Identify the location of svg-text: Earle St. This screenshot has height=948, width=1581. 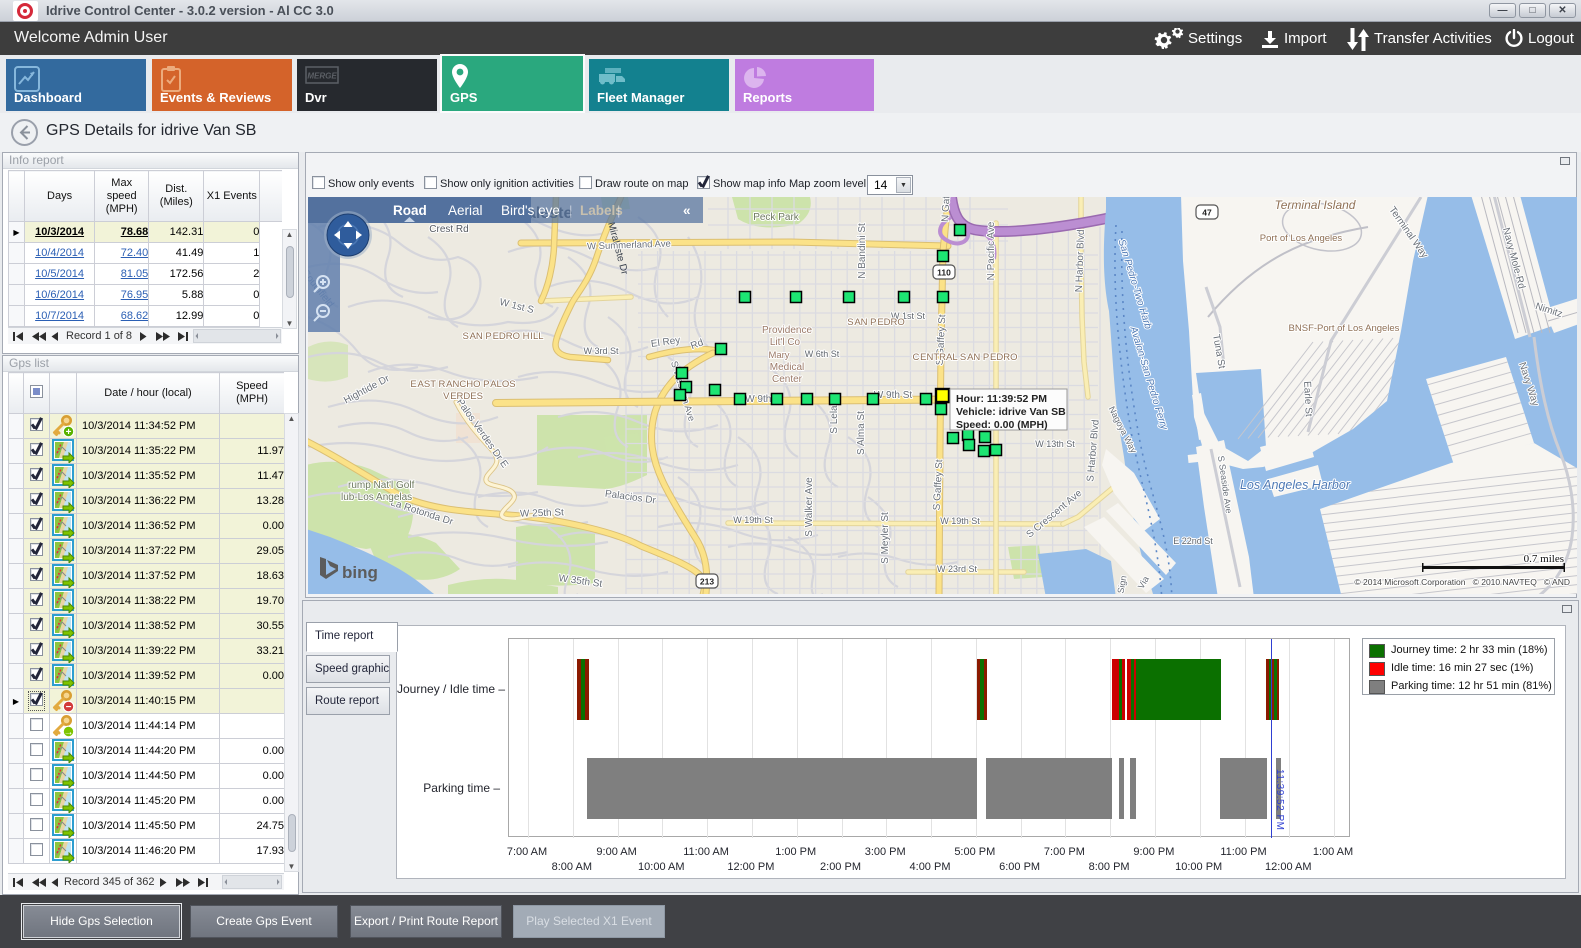
(1307, 399).